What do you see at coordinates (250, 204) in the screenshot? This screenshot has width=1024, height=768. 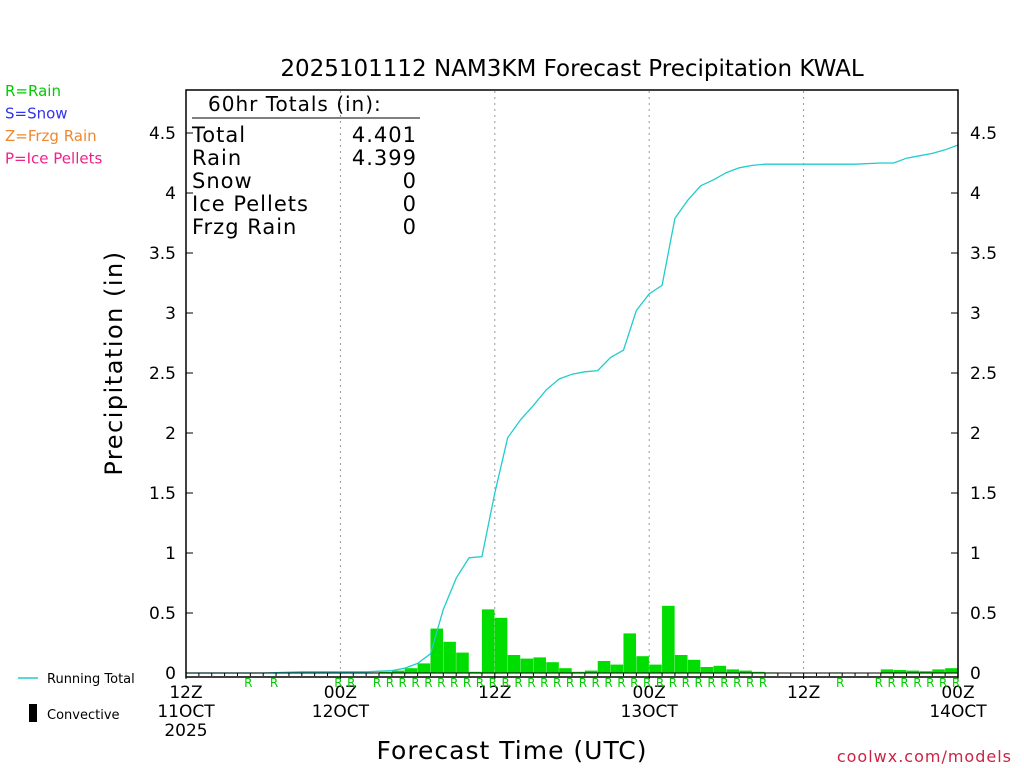 I see `totals-label: Ice Pellets` at bounding box center [250, 204].